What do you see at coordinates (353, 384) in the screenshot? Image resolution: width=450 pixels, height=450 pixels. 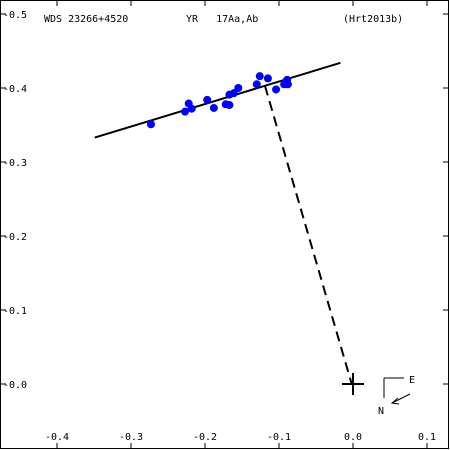 I see `primary-star-marker` at bounding box center [353, 384].